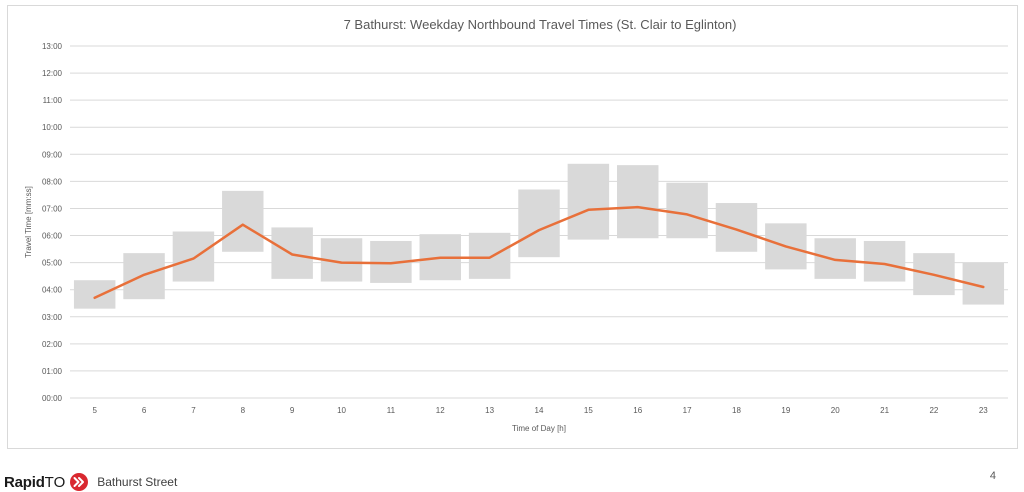 The width and height of the screenshot is (1024, 492). What do you see at coordinates (687, 410) in the screenshot?
I see `x-tick-label: 17` at bounding box center [687, 410].